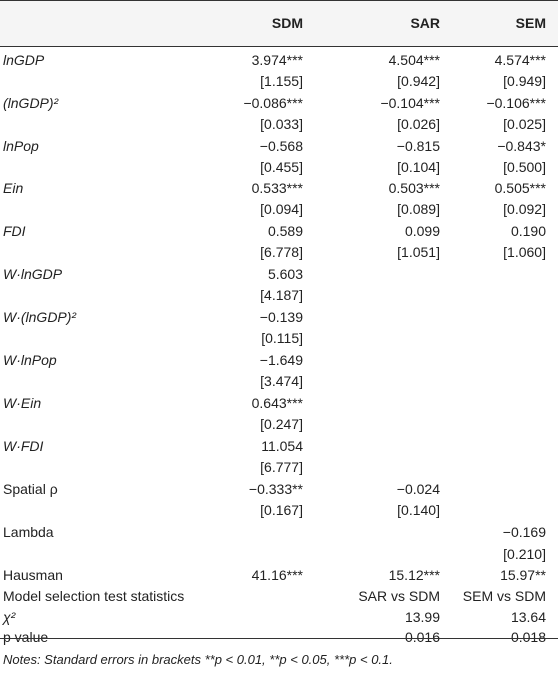 Image resolution: width=558 pixels, height=689 pixels. What do you see at coordinates (285, 231) in the screenshot?
I see `table-cell: 0.589` at bounding box center [285, 231].